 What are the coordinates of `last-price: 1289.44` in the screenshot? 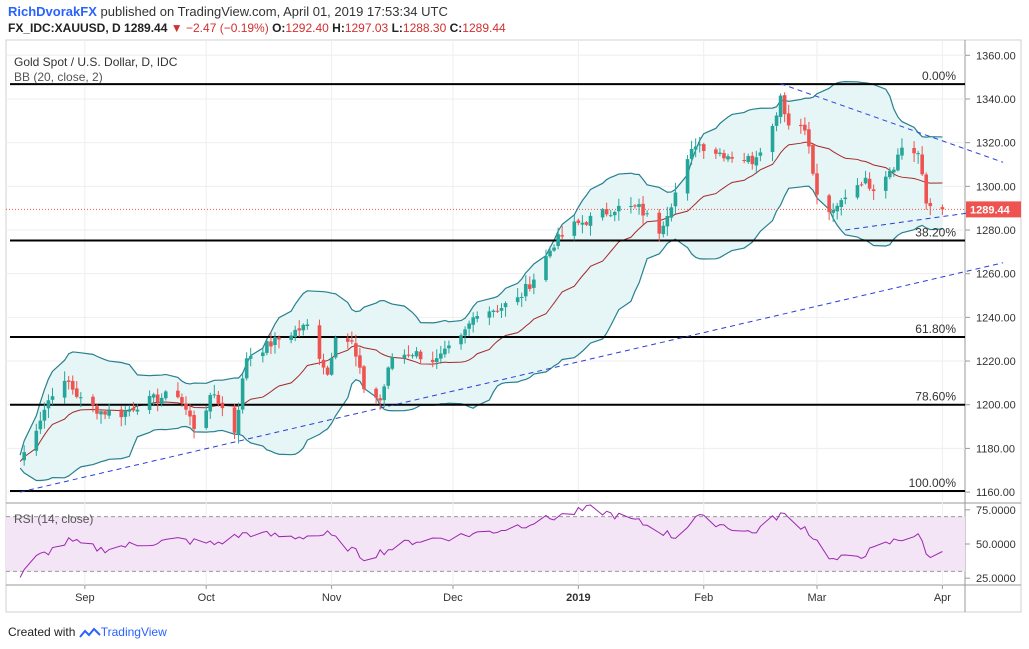 It's located at (146, 28).